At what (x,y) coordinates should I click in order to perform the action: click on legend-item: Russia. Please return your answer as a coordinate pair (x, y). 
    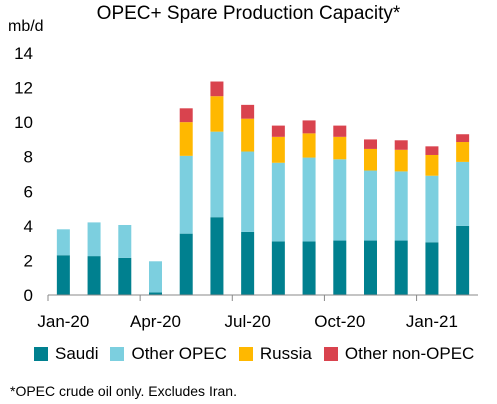
    Looking at the image, I should click on (275, 354).